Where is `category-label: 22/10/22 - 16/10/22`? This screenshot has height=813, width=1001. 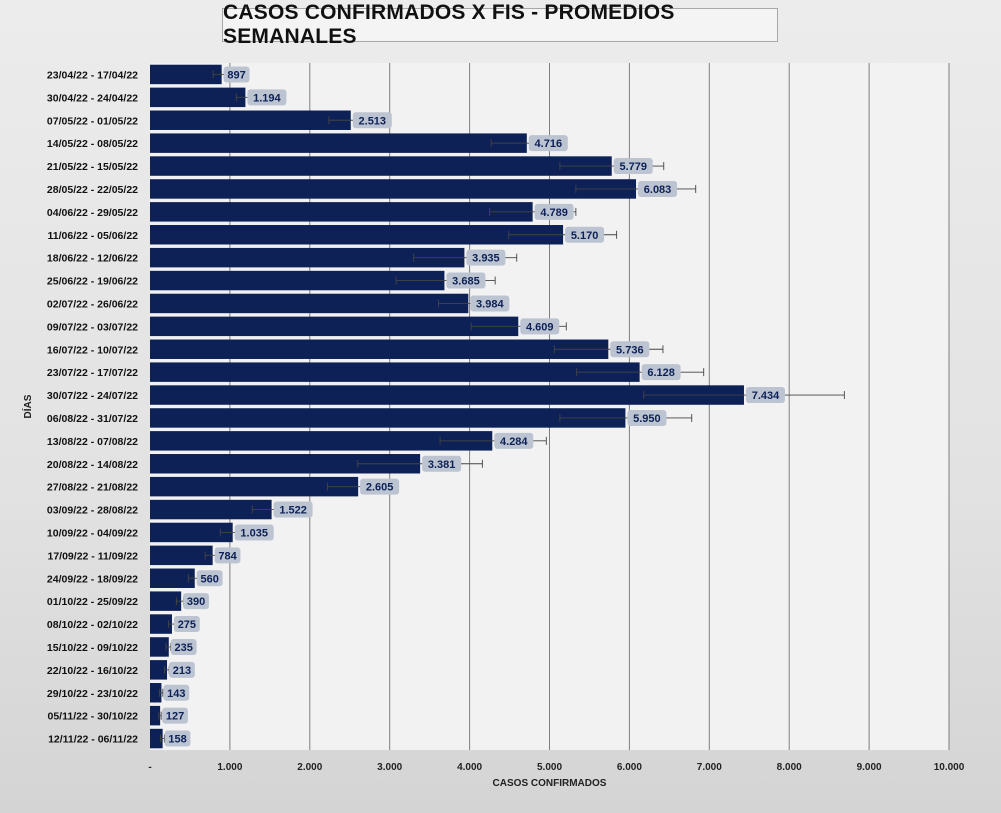
category-label: 22/10/22 - 16/10/22 is located at coordinates (92, 671).